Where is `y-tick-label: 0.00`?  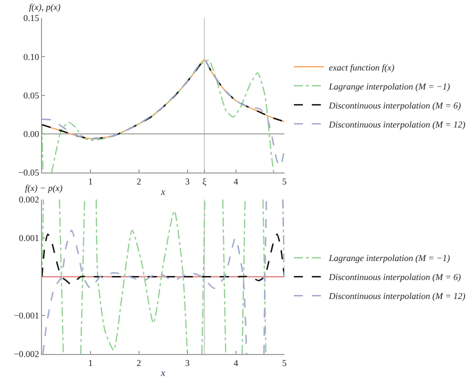 y-tick-label: 0.00 is located at coordinates (31, 134).